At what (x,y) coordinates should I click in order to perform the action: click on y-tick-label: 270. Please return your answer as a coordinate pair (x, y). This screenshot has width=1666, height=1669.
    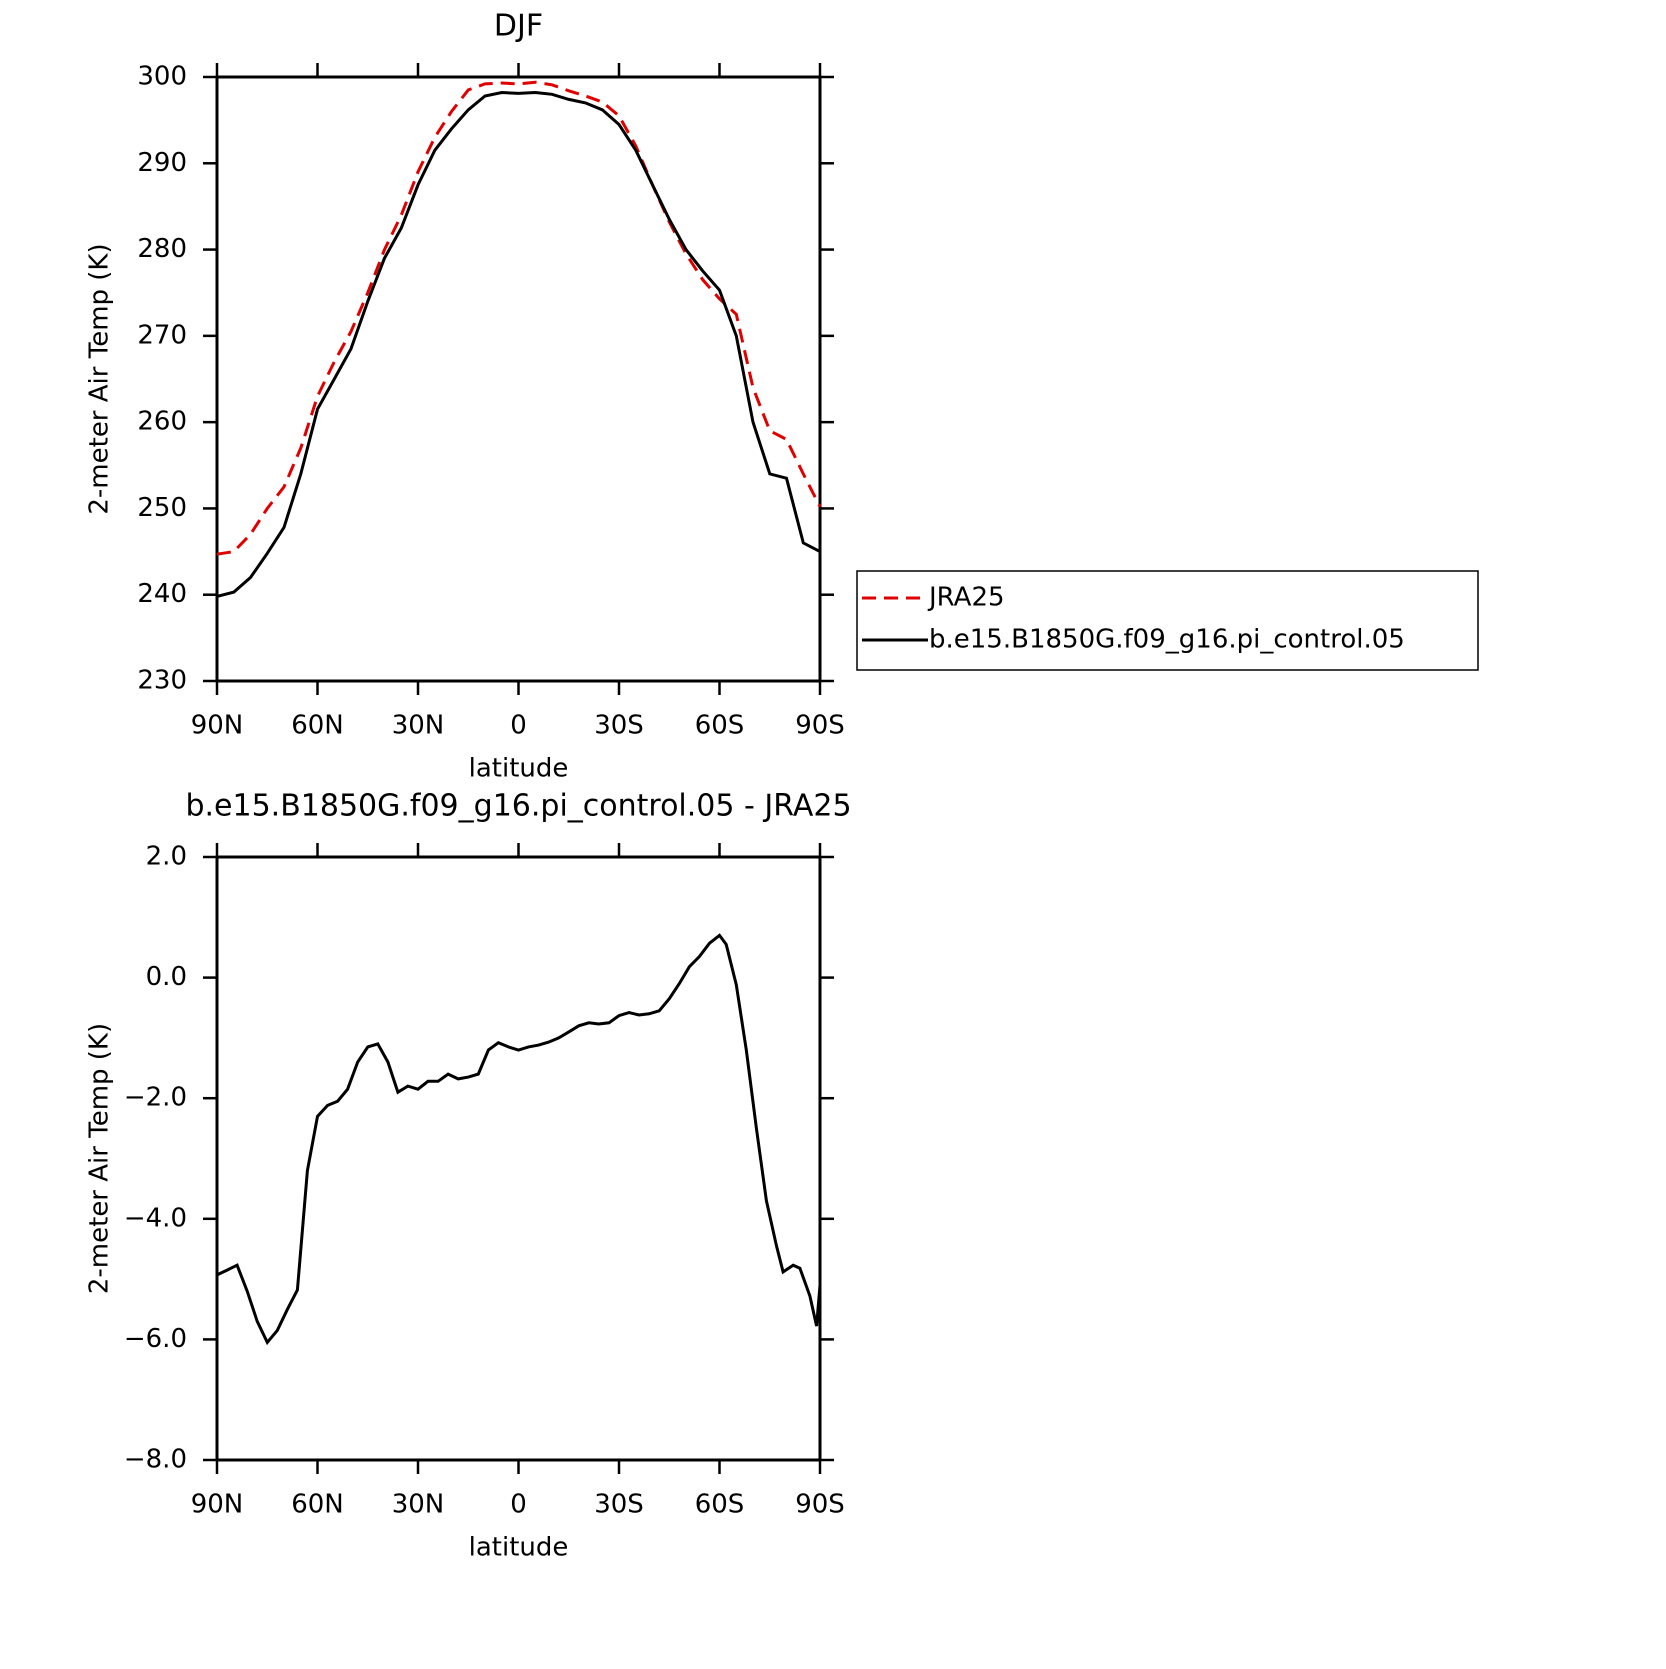
    Looking at the image, I should click on (162, 335).